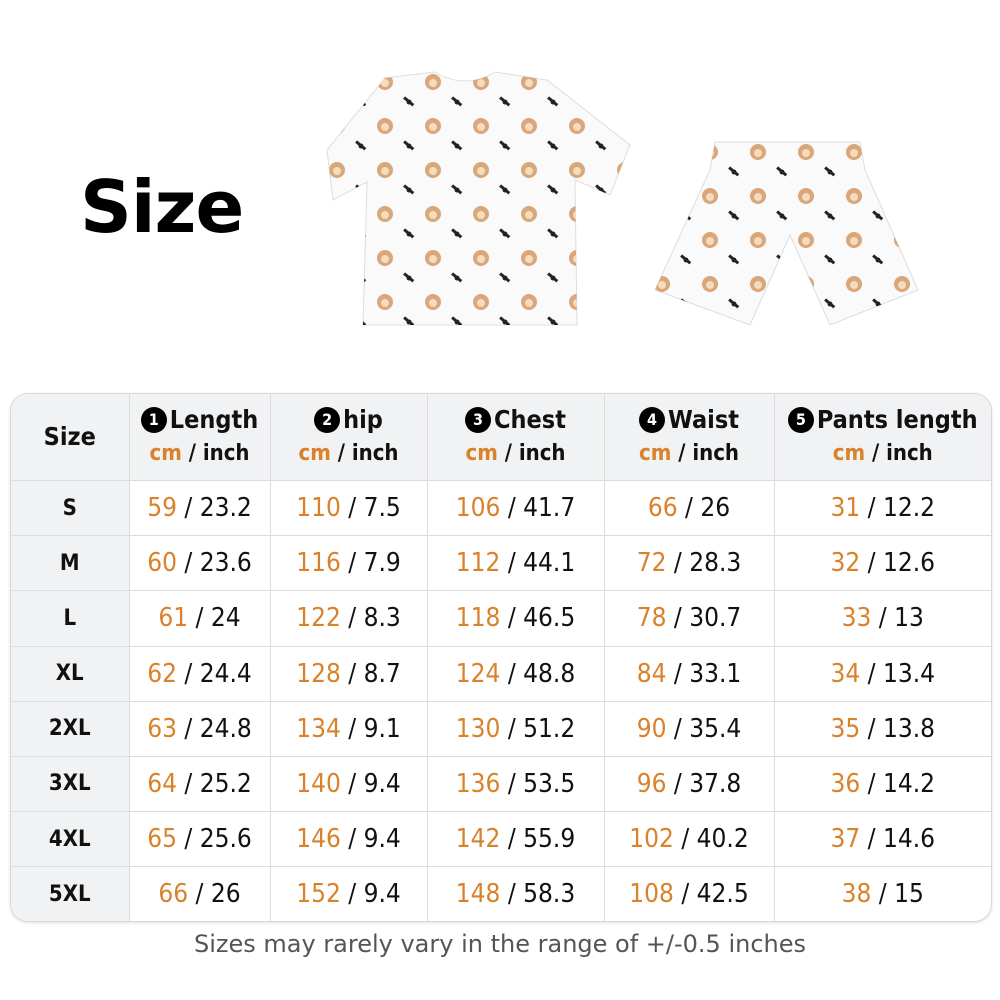 The width and height of the screenshot is (1000, 1000). What do you see at coordinates (651, 673) in the screenshot?
I see `cm-value: 84` at bounding box center [651, 673].